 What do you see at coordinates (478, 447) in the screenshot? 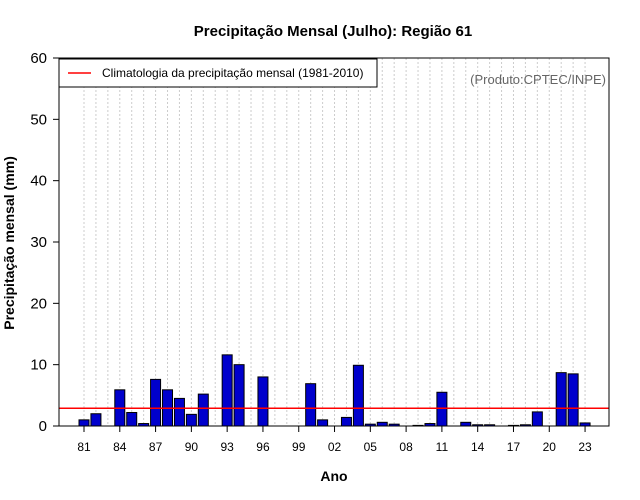
I see `x-tick-label: 14` at bounding box center [478, 447].